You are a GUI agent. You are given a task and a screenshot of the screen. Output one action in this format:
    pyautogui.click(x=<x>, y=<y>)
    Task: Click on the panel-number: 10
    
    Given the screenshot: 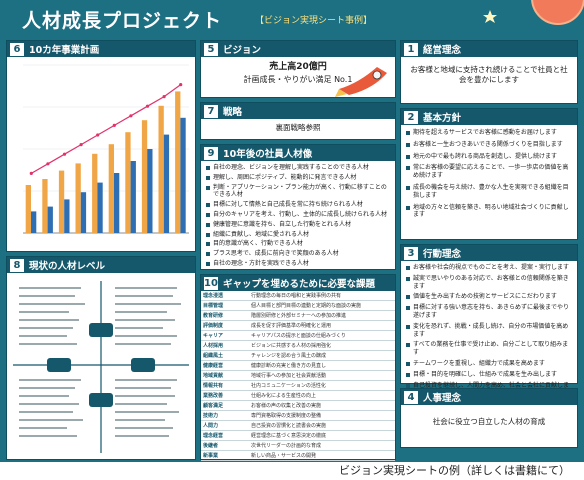 What is the action you would take?
    pyautogui.click(x=211, y=283)
    